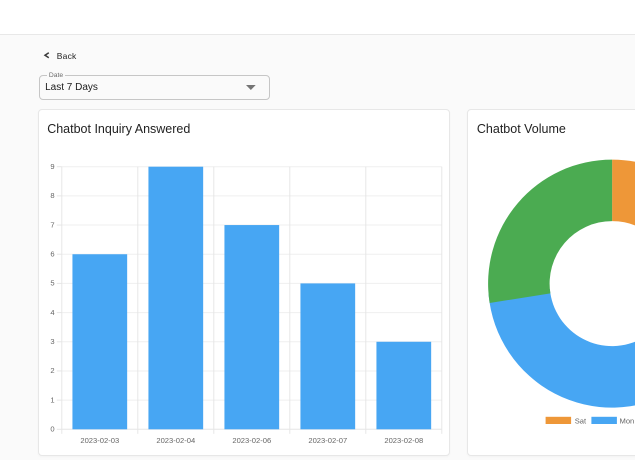 The image size is (635, 460). What do you see at coordinates (52, 428) in the screenshot?
I see `svg-text: 0` at bounding box center [52, 428].